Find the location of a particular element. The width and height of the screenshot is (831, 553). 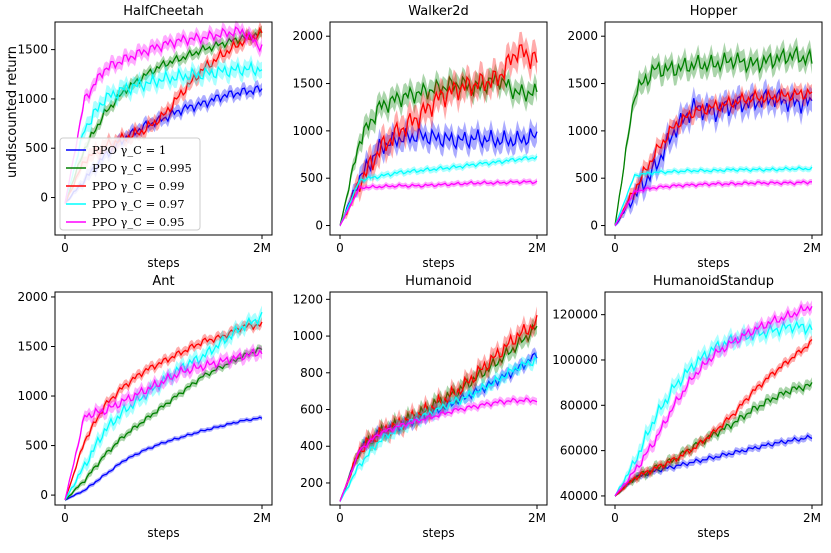

legend-label: PPO γ_C = 0.95 is located at coordinates (138, 222).